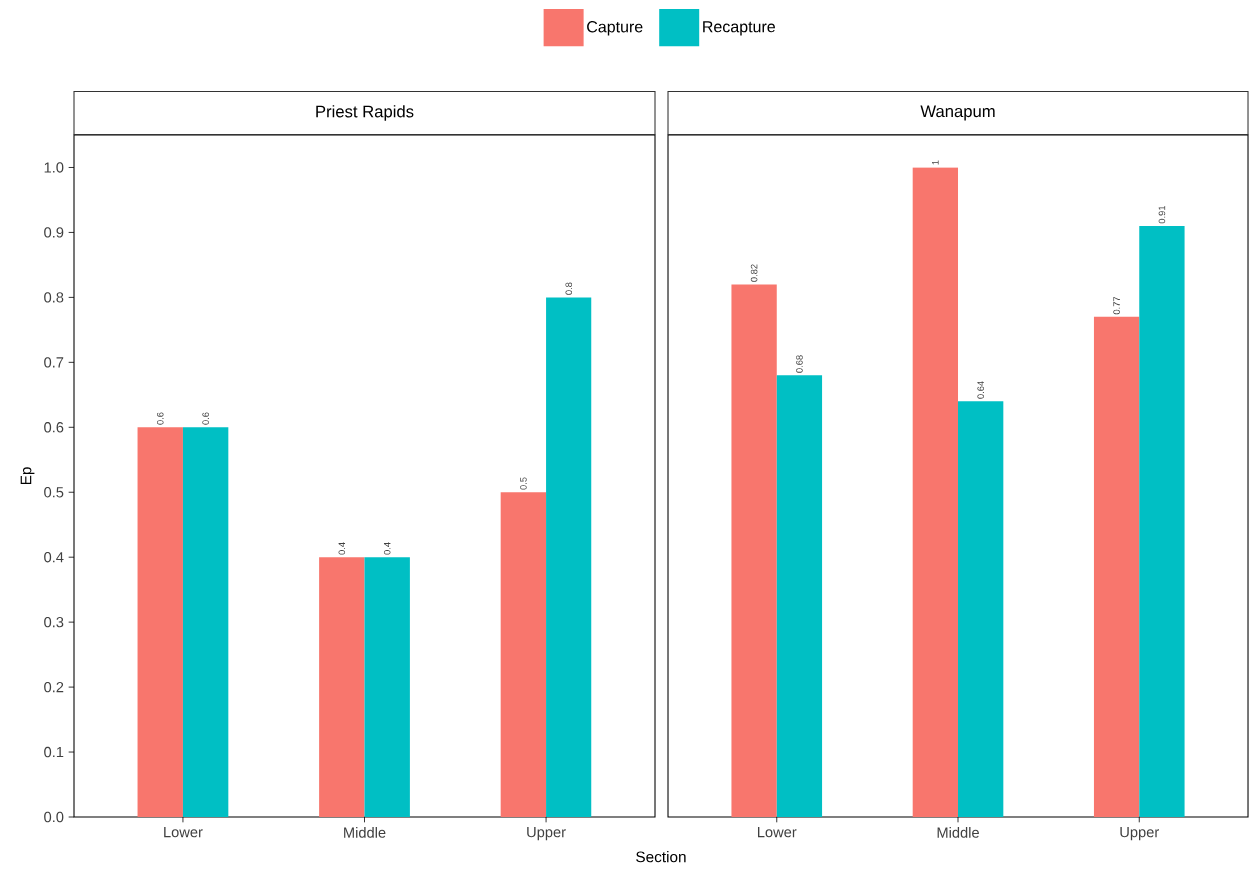  I want to click on y-tick-label: 0.1, so click(54, 752).